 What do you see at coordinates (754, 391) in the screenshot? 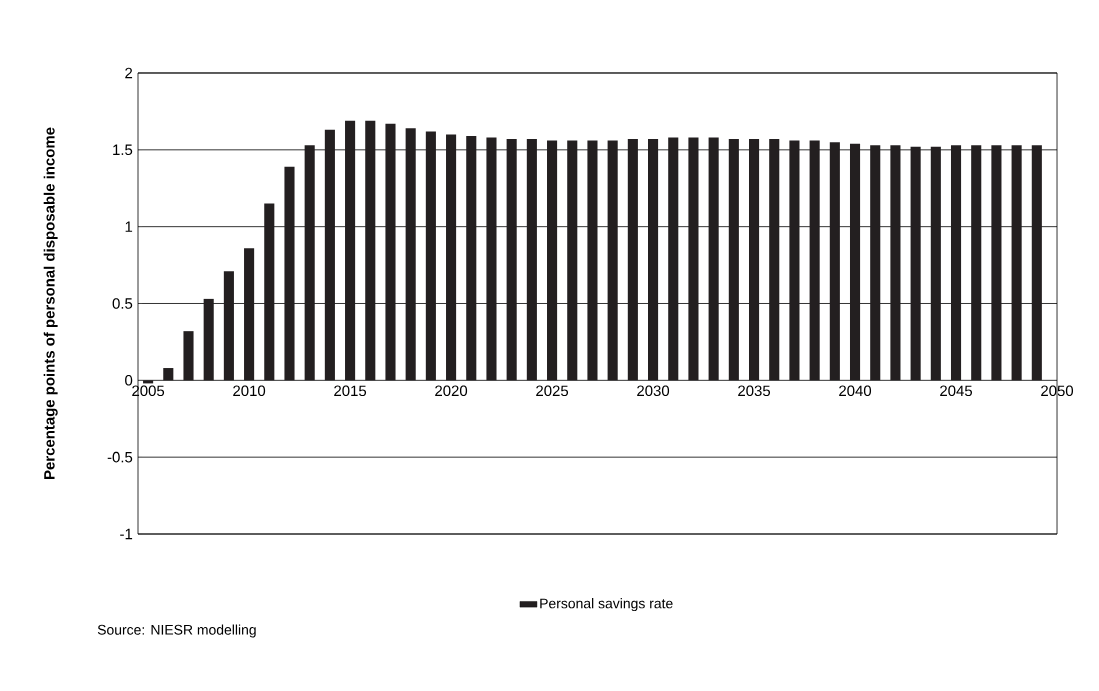
I see `x-tick-label: 2035` at bounding box center [754, 391].